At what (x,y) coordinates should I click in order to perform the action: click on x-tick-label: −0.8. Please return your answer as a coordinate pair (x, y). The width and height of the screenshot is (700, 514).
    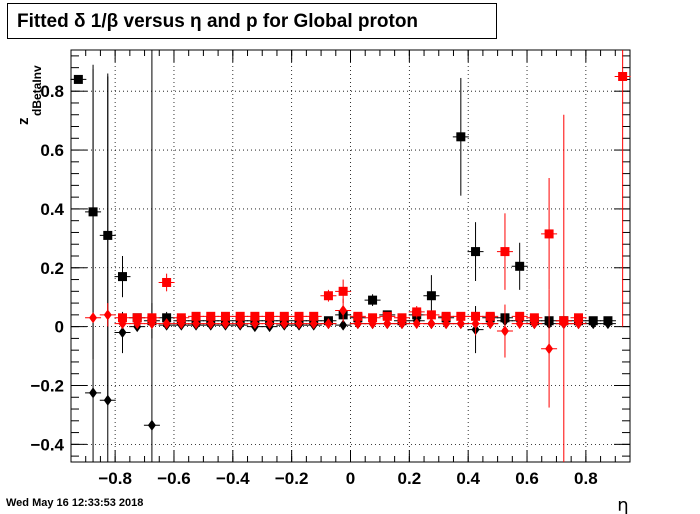
    Looking at the image, I should click on (115, 478).